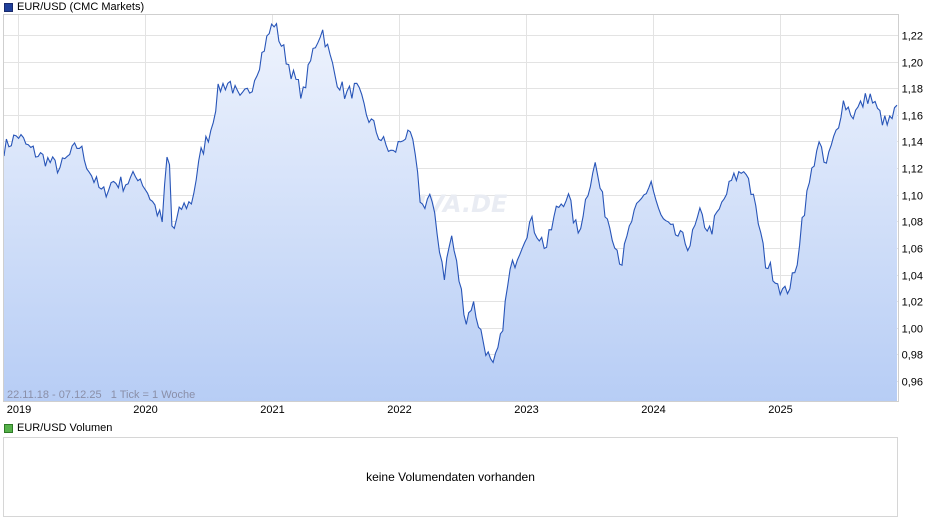 The width and height of the screenshot is (940, 526). I want to click on y-tick-label: 0,96, so click(912, 383).